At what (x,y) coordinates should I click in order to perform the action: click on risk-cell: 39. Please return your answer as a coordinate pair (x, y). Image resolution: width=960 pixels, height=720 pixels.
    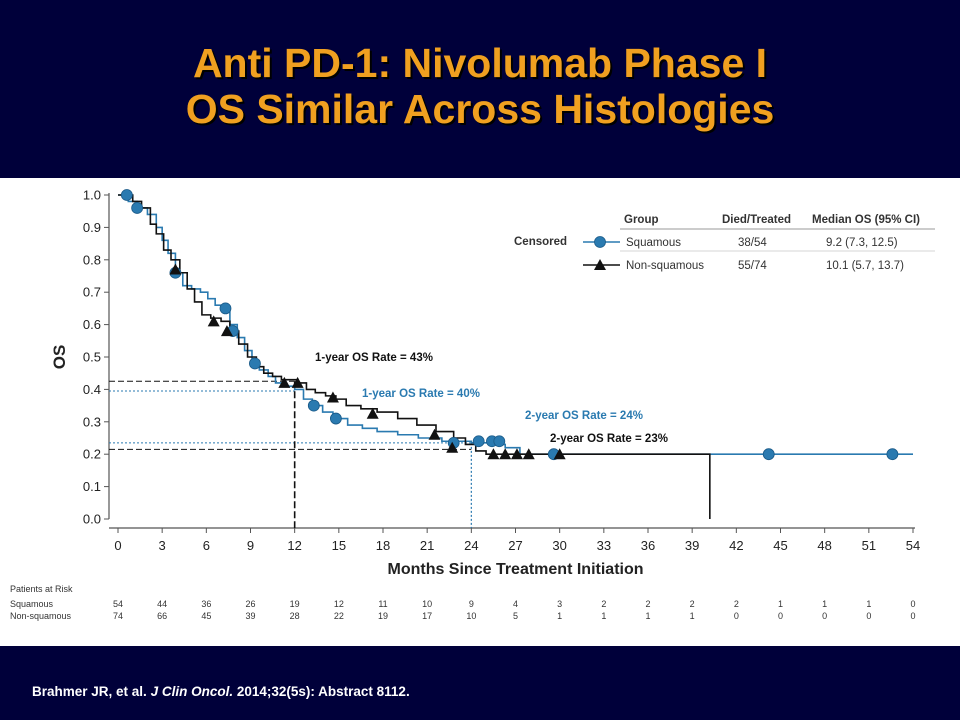
    Looking at the image, I should click on (250, 616).